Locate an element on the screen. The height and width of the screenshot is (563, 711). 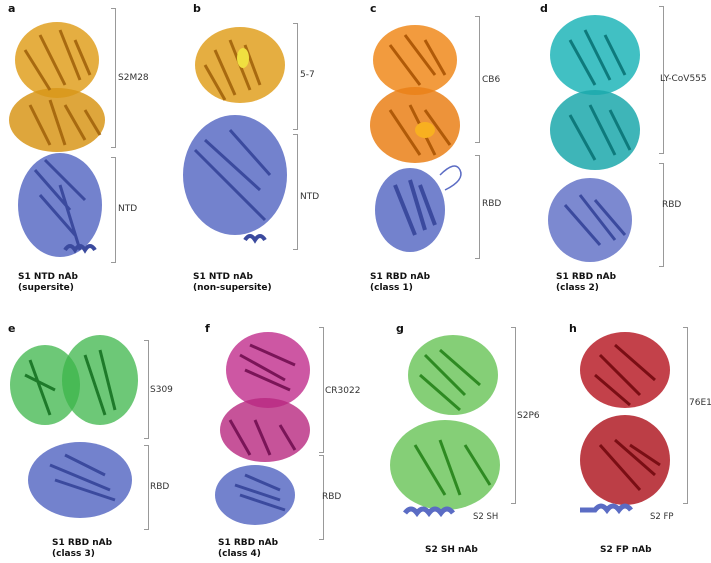
panel-caption: S2 SH nAb is located at coordinates (451, 550).